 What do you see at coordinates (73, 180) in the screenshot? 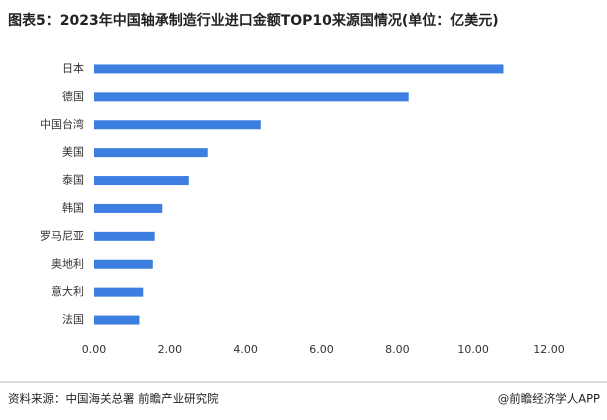
I see `y-tick-label: 泰国` at bounding box center [73, 180].